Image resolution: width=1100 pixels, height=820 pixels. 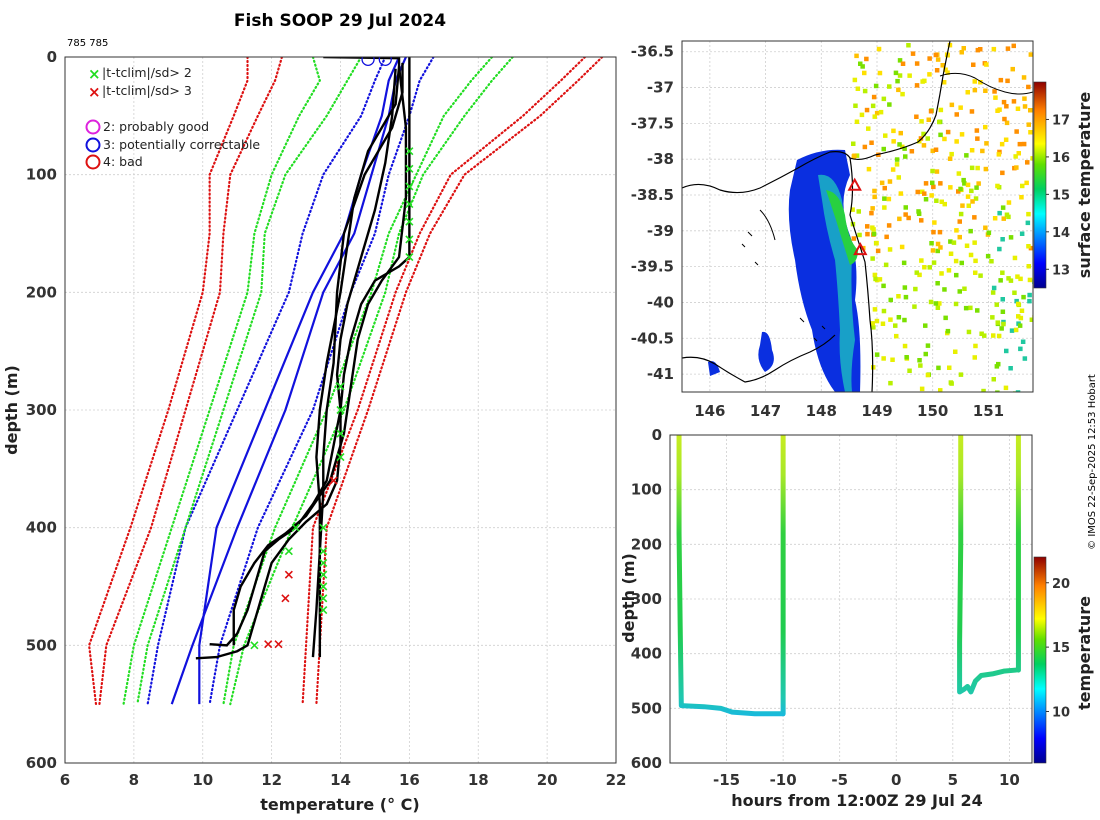 What do you see at coordinates (660, 302) in the screenshot?
I see `map-ytick: -40` at bounding box center [660, 302].